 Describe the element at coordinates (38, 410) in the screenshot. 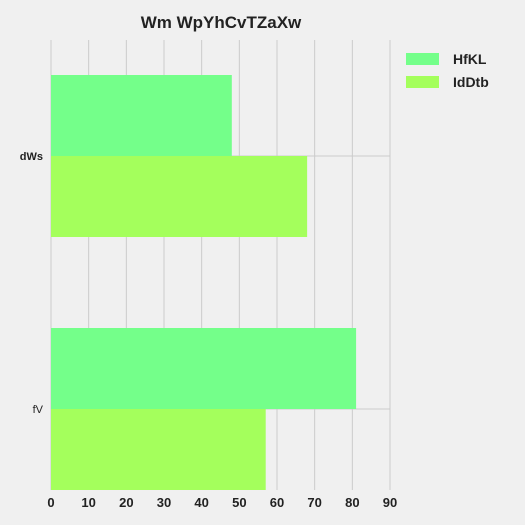

I see `category-label: fV` at that location.